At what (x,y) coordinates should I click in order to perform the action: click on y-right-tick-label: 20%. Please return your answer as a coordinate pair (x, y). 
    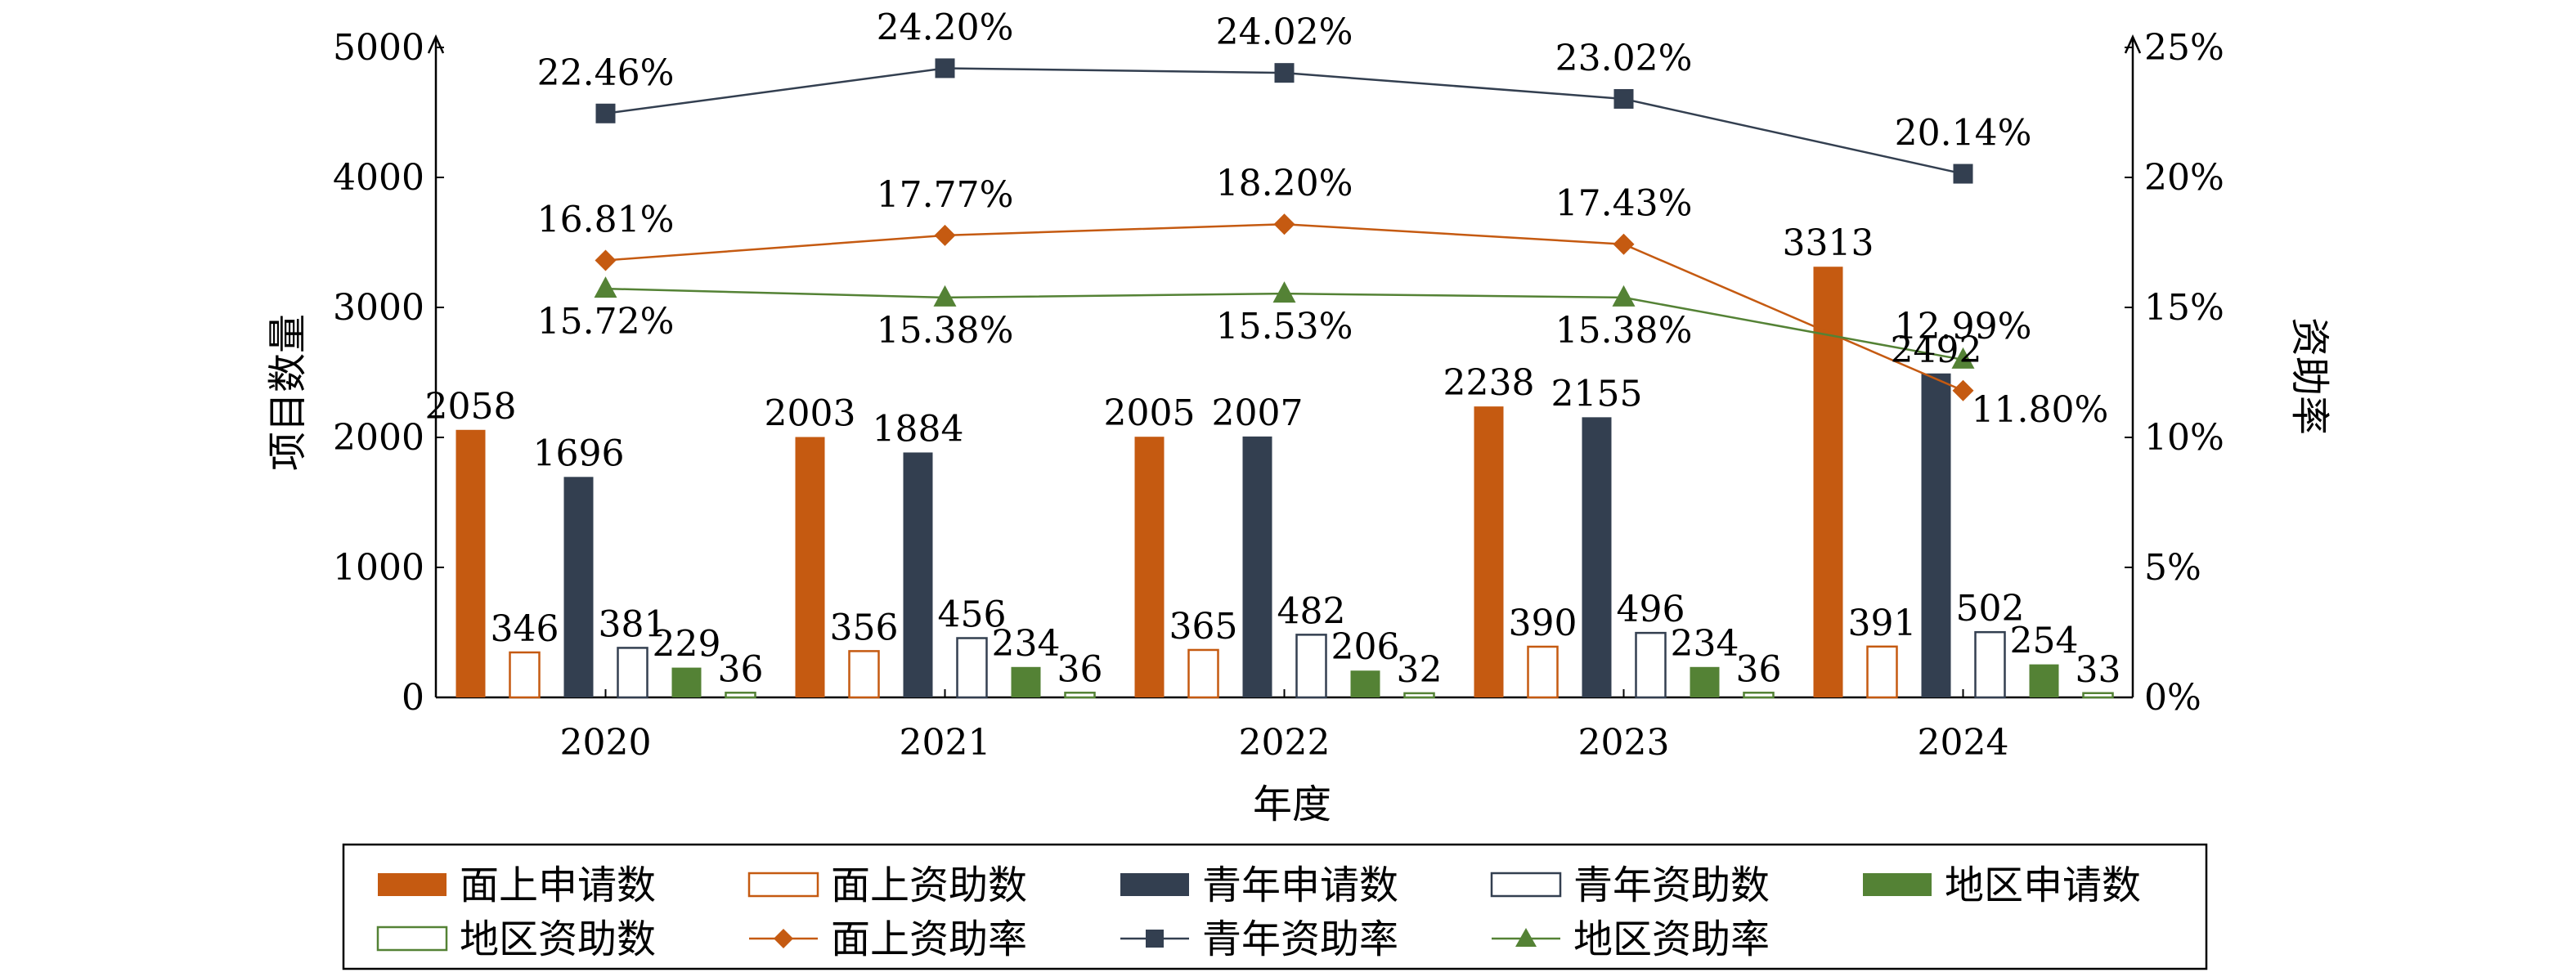
    Looking at the image, I should click on (2184, 178).